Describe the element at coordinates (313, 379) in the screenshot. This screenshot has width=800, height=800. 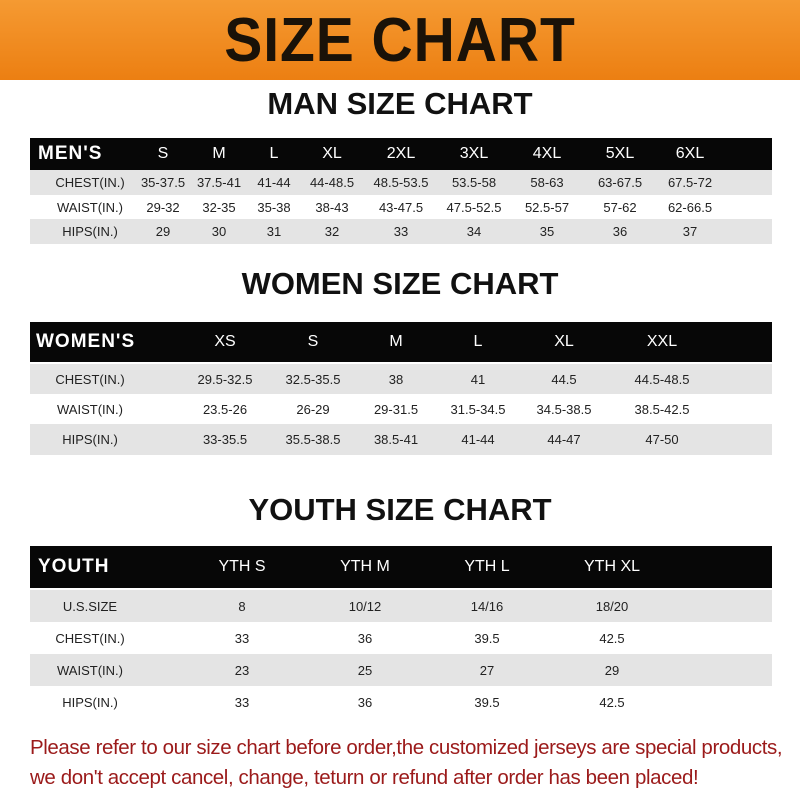
I see `table-cell: 32.5-35.5` at that location.